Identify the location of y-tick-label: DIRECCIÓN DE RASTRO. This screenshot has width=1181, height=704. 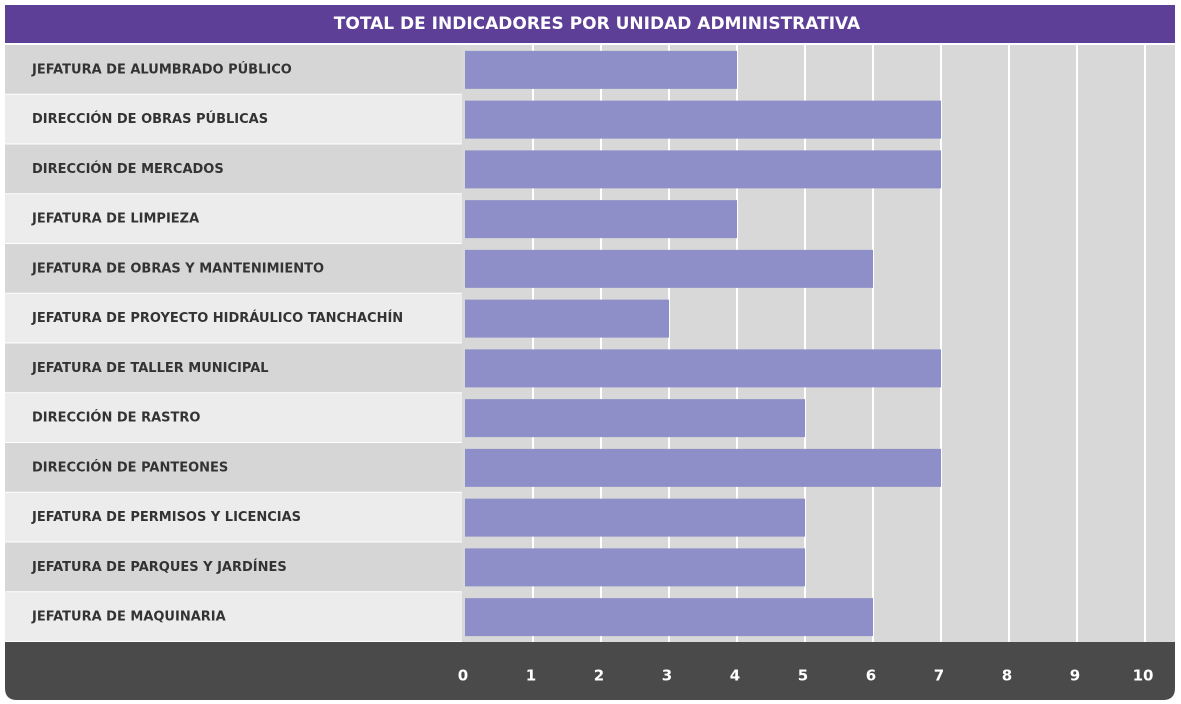
(116, 418).